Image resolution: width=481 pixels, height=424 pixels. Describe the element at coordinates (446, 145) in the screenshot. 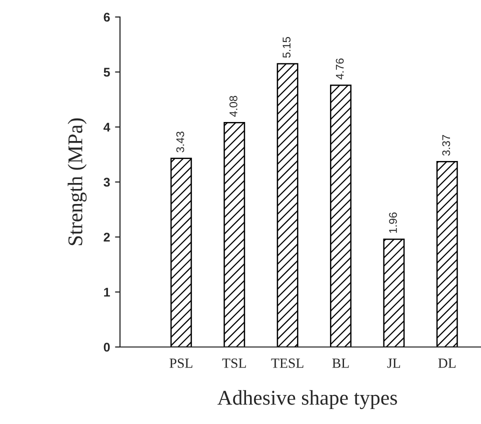

I see `data-label: 3.37` at that location.